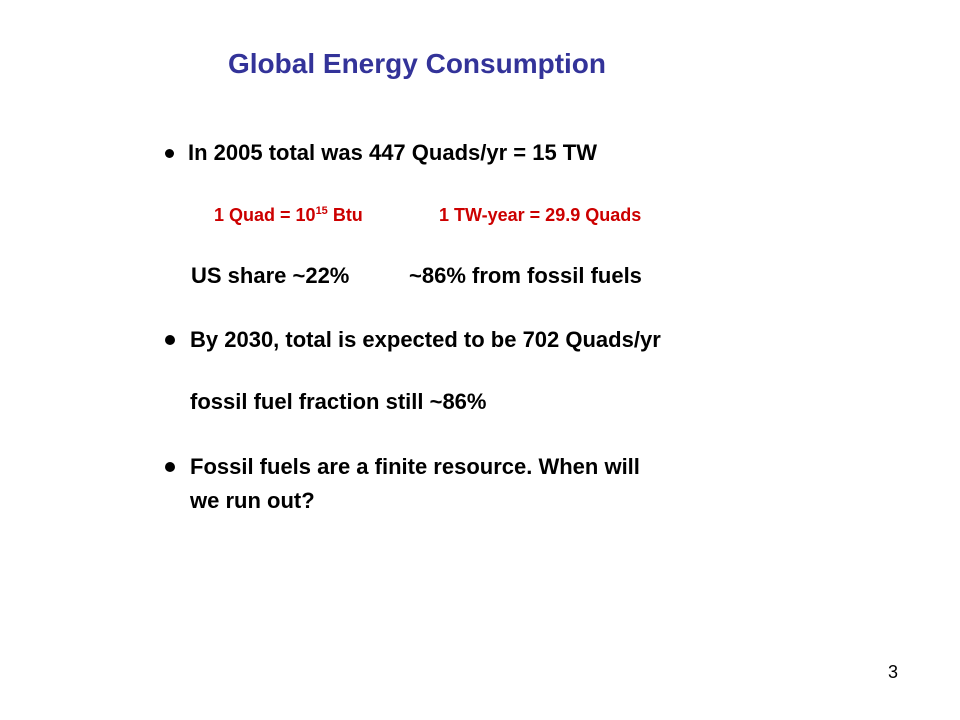 The width and height of the screenshot is (960, 720). What do you see at coordinates (417, 63) in the screenshot?
I see `slide-title: Global Energy Consumption` at bounding box center [417, 63].